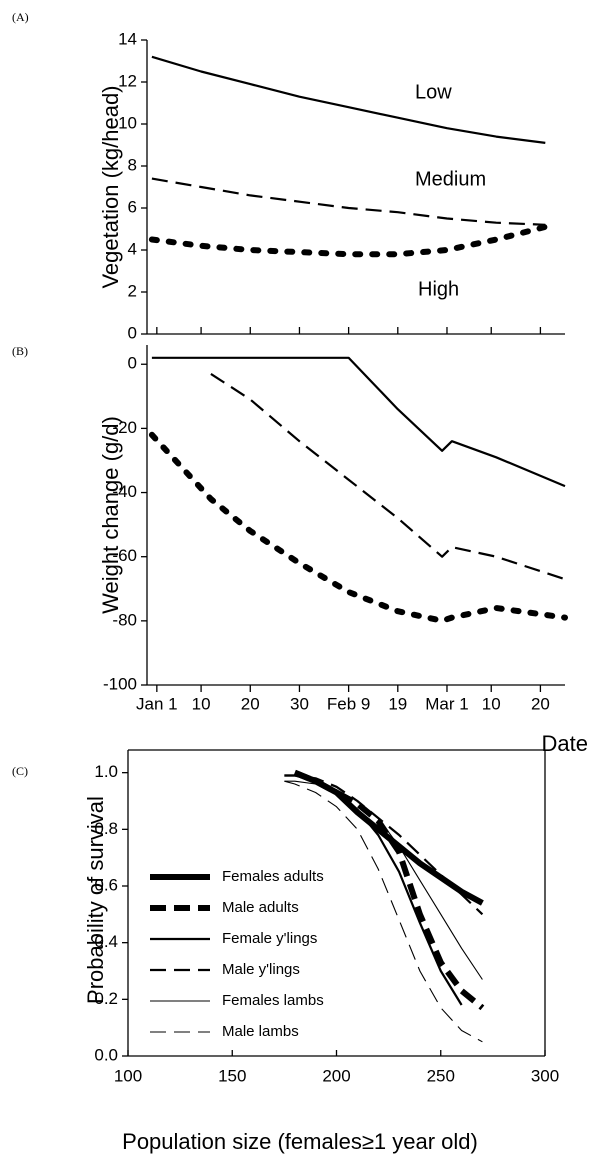 Image resolution: width=605 pixels, height=1167 pixels. I want to click on x-tick-label: 150, so click(232, 1075).